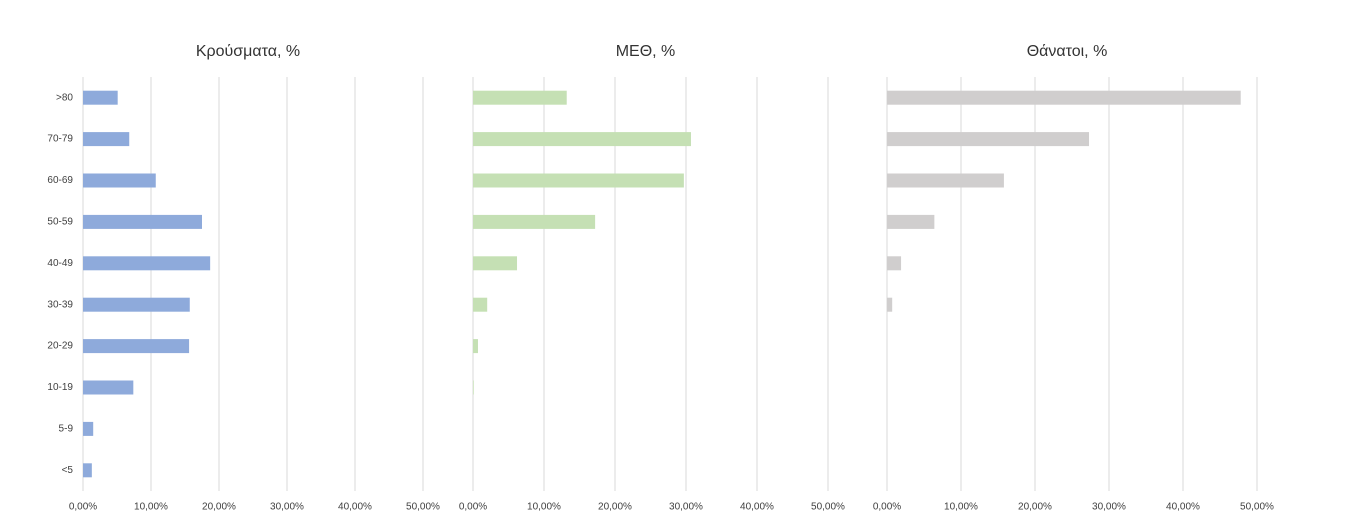  Describe the element at coordinates (60, 387) in the screenshot. I see `y-tick-label: 10-19` at that location.